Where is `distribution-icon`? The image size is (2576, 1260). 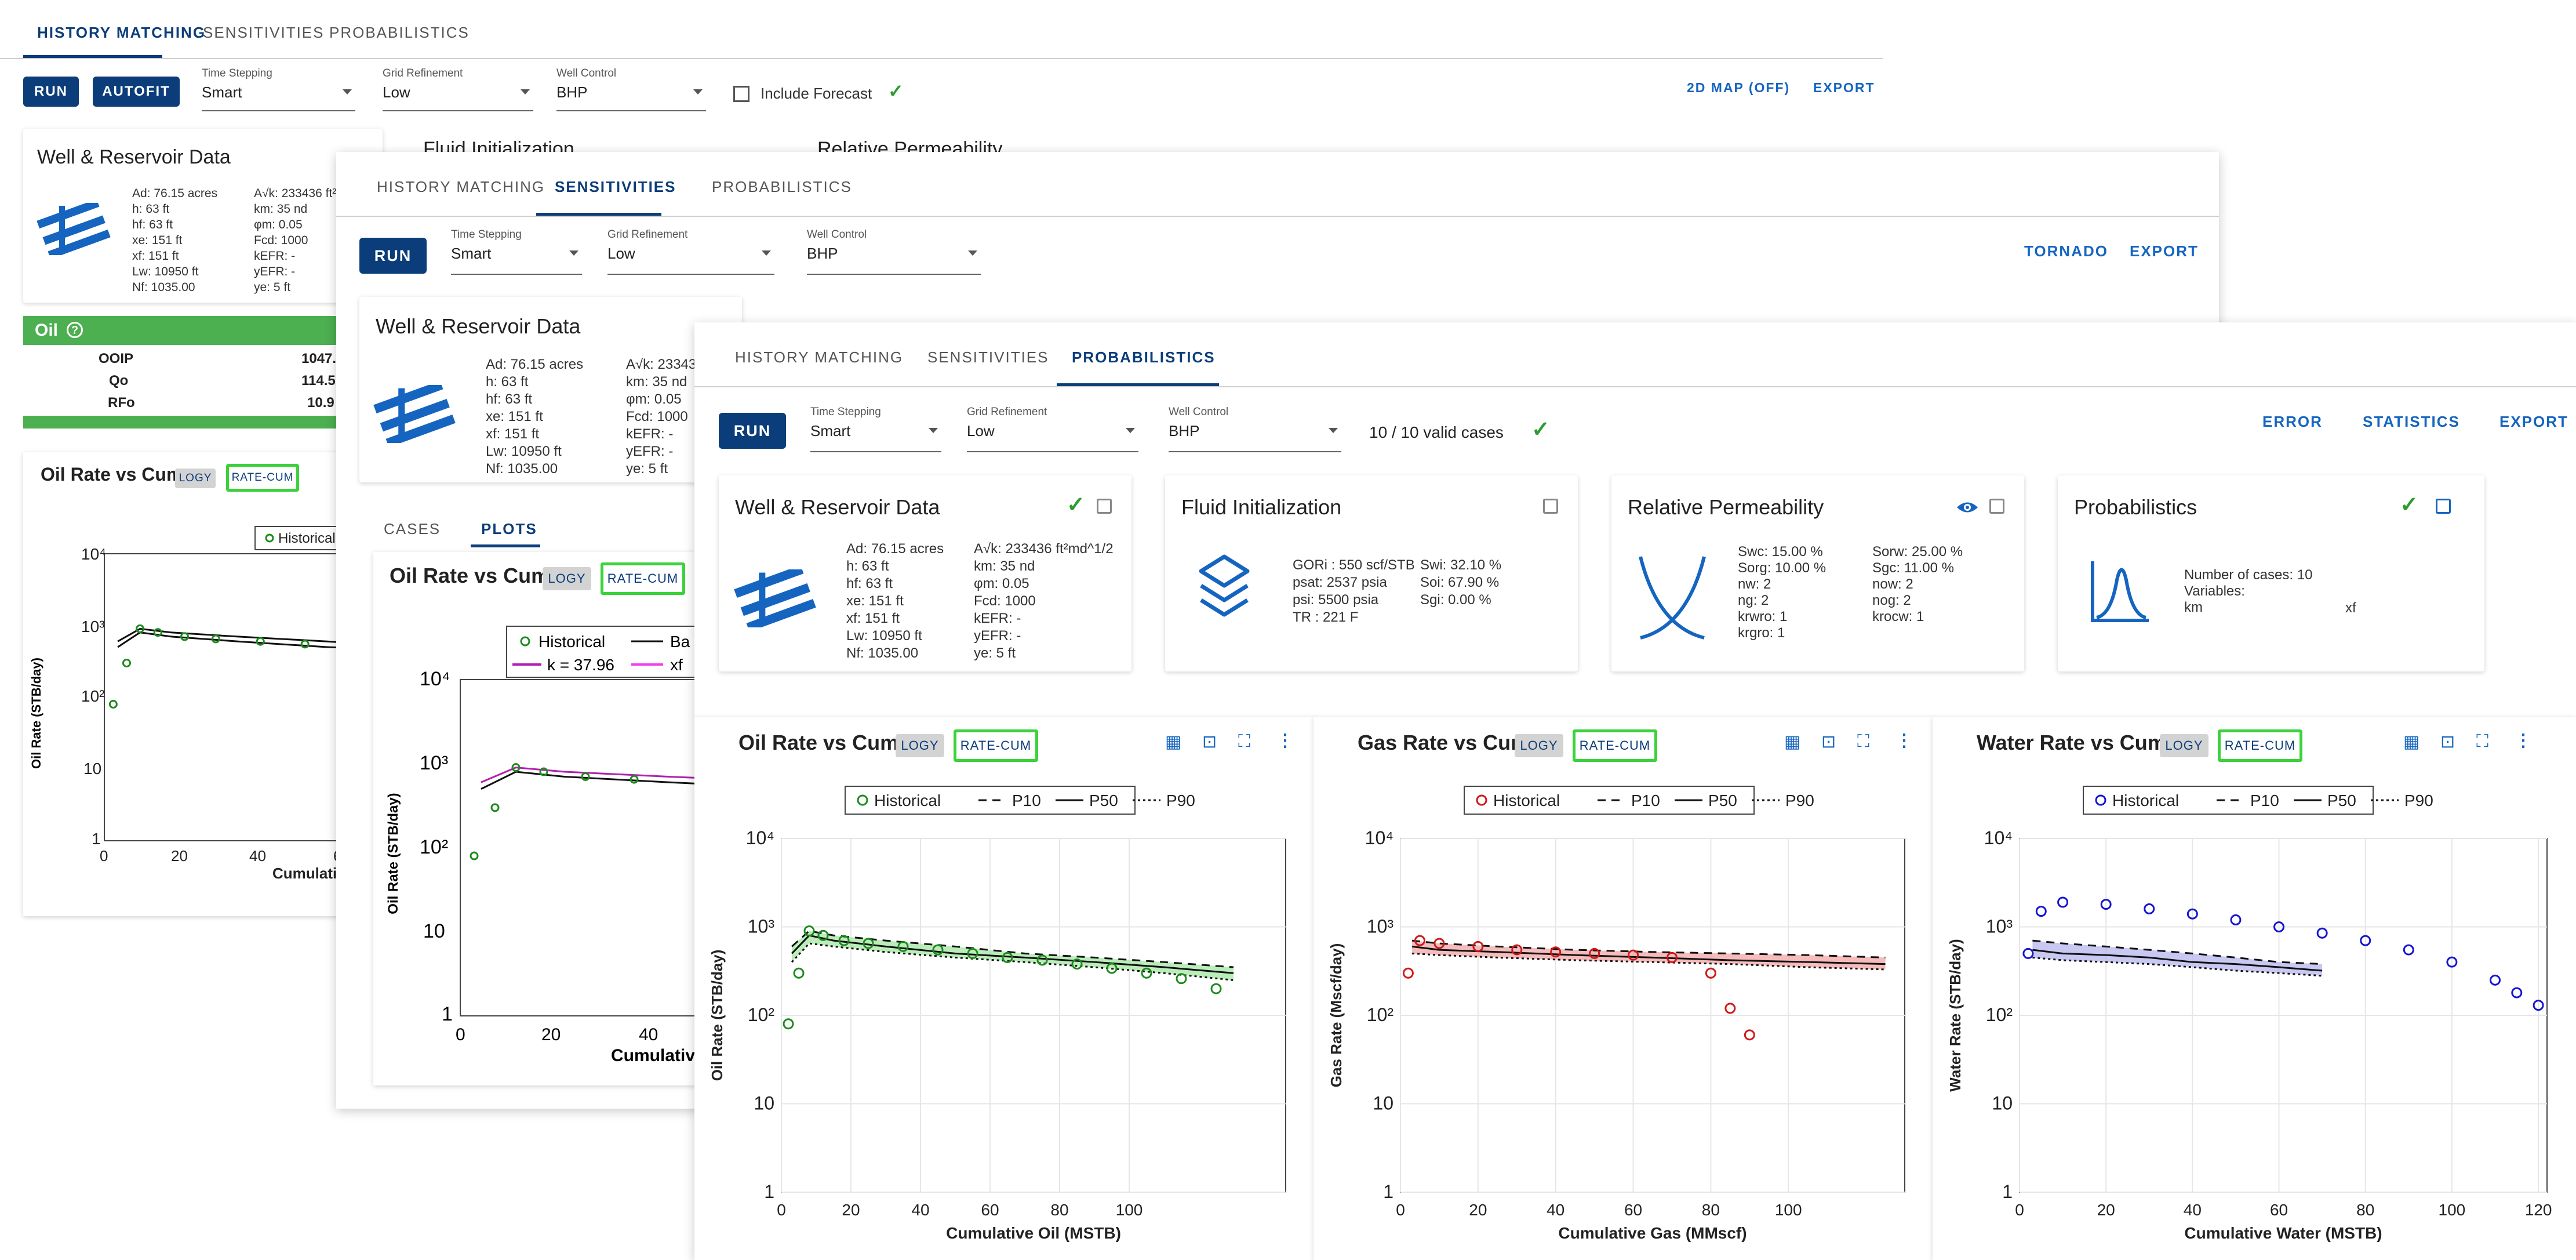 distribution-icon is located at coordinates (2120, 592).